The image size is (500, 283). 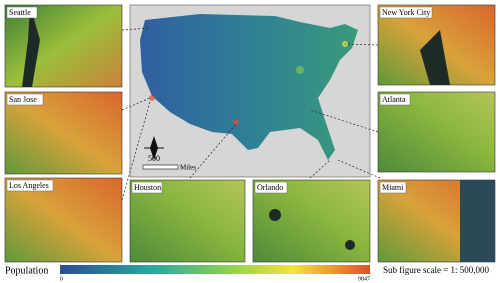 I want to click on city-label: Los Angeles, so click(x=29, y=185).